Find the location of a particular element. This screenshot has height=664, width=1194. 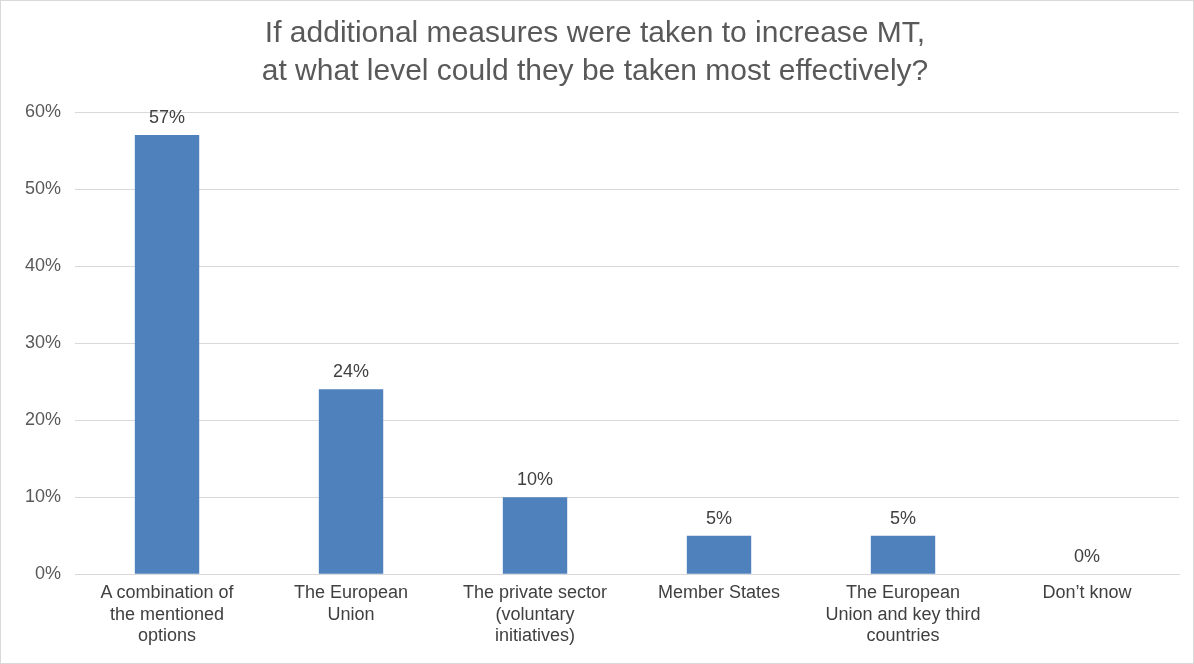

chart-title: If additional measures were taken to increase MT, at what level could they be taken most effectively? is located at coordinates (595, 50).